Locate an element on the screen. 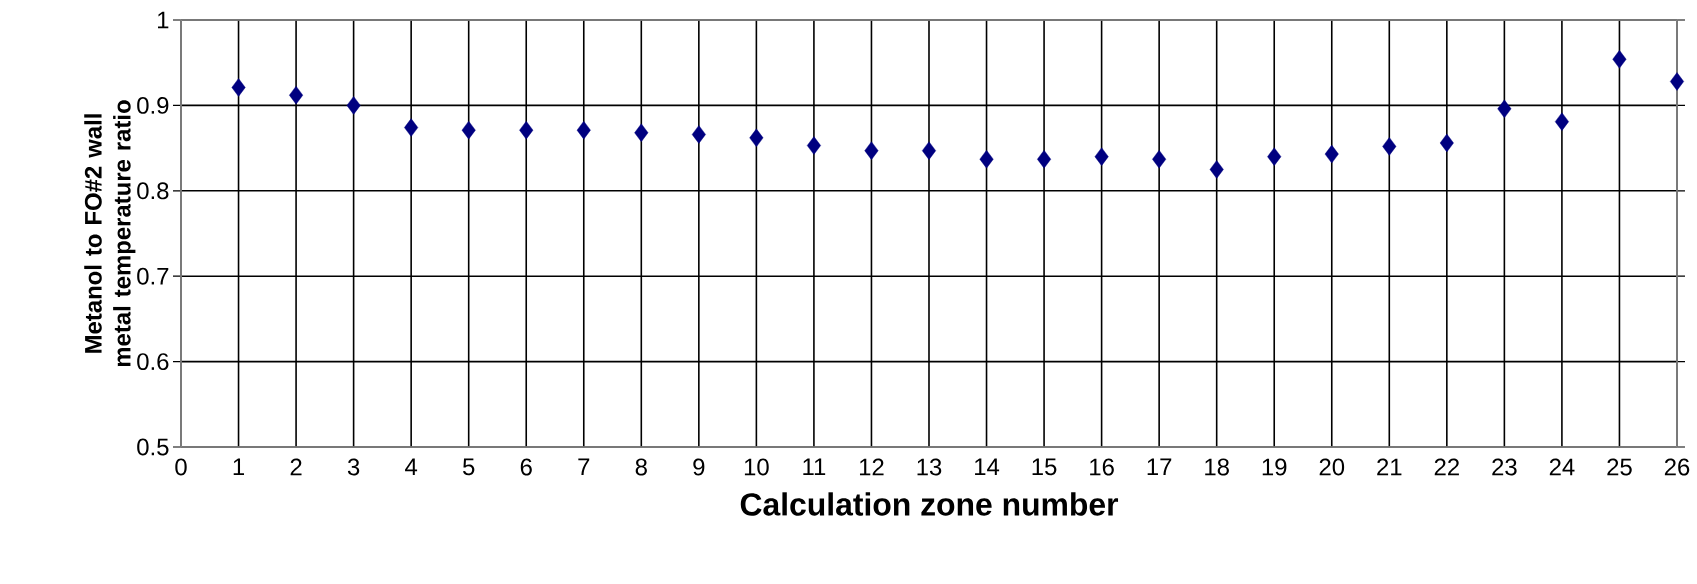  x-tick-label: 16 is located at coordinates (1102, 467).